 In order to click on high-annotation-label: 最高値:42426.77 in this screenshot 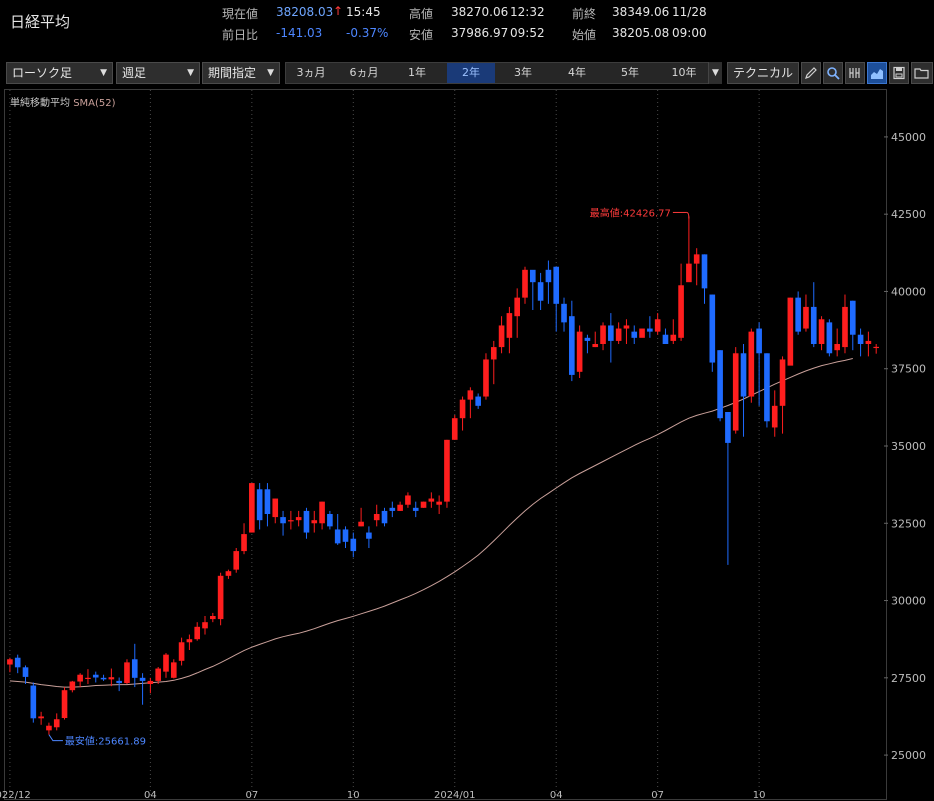, I will do `click(630, 212)`.